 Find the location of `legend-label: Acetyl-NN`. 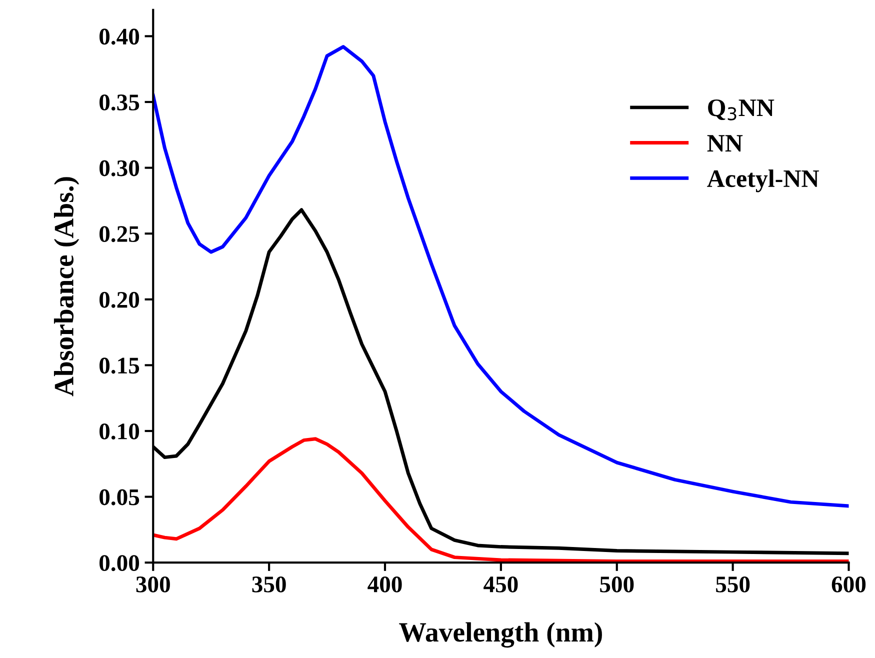

legend-label: Acetyl-NN is located at coordinates (763, 180).